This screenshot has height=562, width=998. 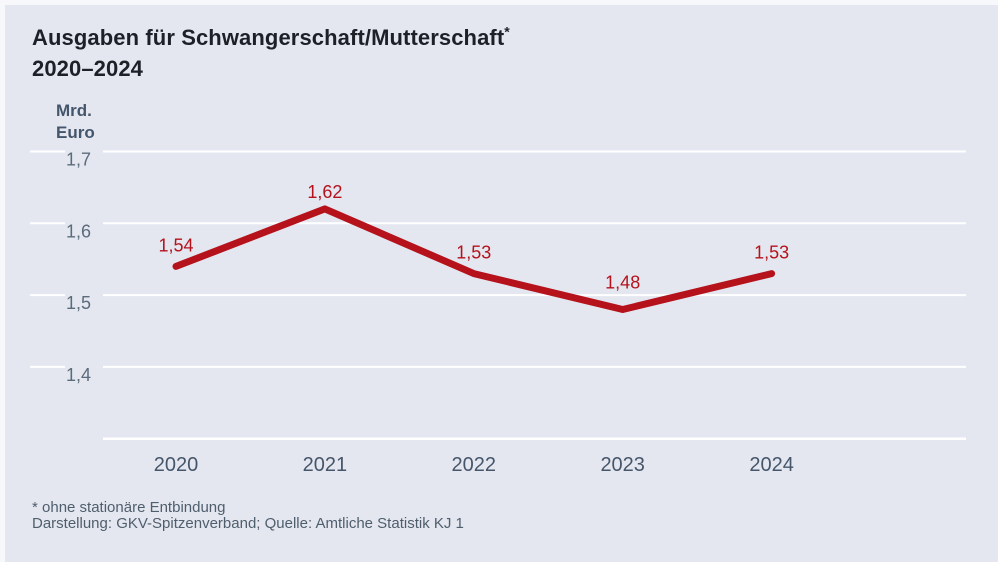 What do you see at coordinates (75, 132) in the screenshot?
I see `y-axis-unit-line2: Euro` at bounding box center [75, 132].